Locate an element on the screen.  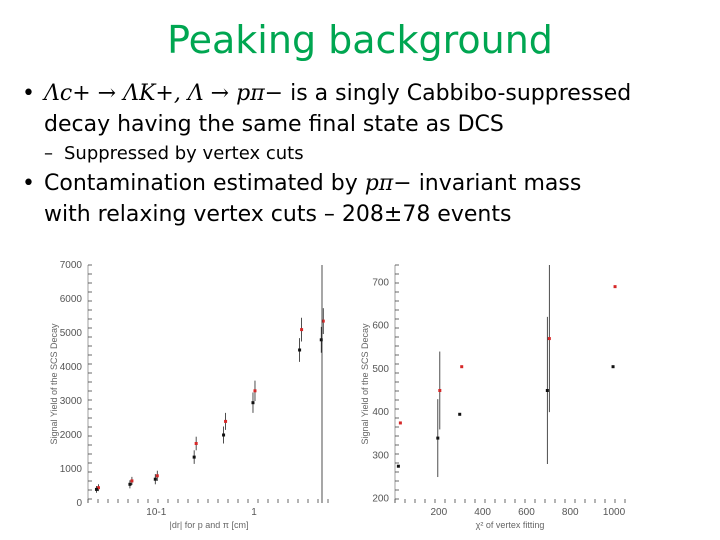
x-tick-label: 1000 is located at coordinates (614, 512).